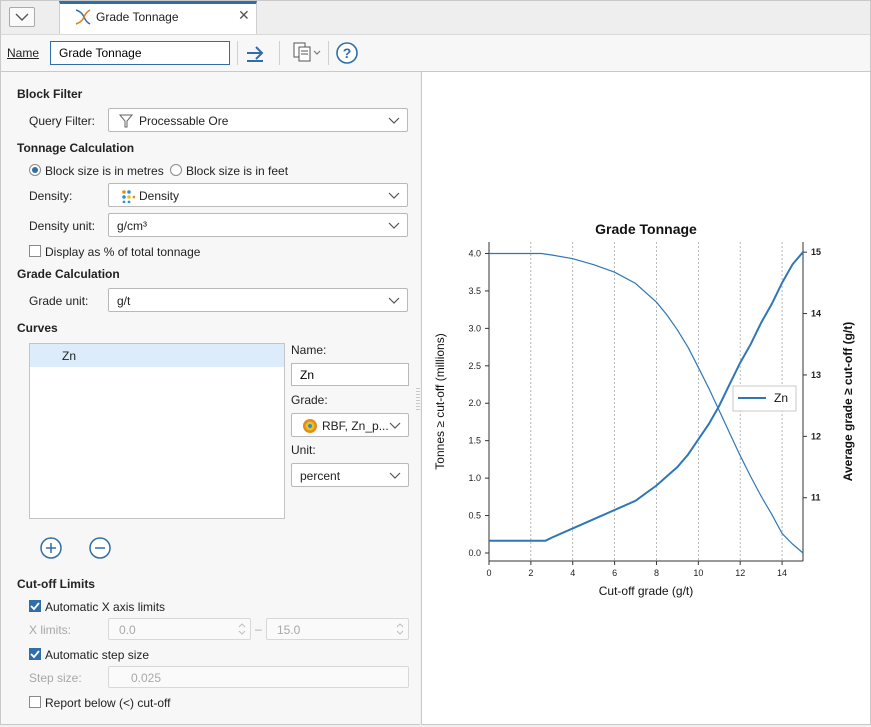 The width and height of the screenshot is (871, 727). What do you see at coordinates (184, 121) in the screenshot?
I see `query-filter-value: Processable Ore` at bounding box center [184, 121].